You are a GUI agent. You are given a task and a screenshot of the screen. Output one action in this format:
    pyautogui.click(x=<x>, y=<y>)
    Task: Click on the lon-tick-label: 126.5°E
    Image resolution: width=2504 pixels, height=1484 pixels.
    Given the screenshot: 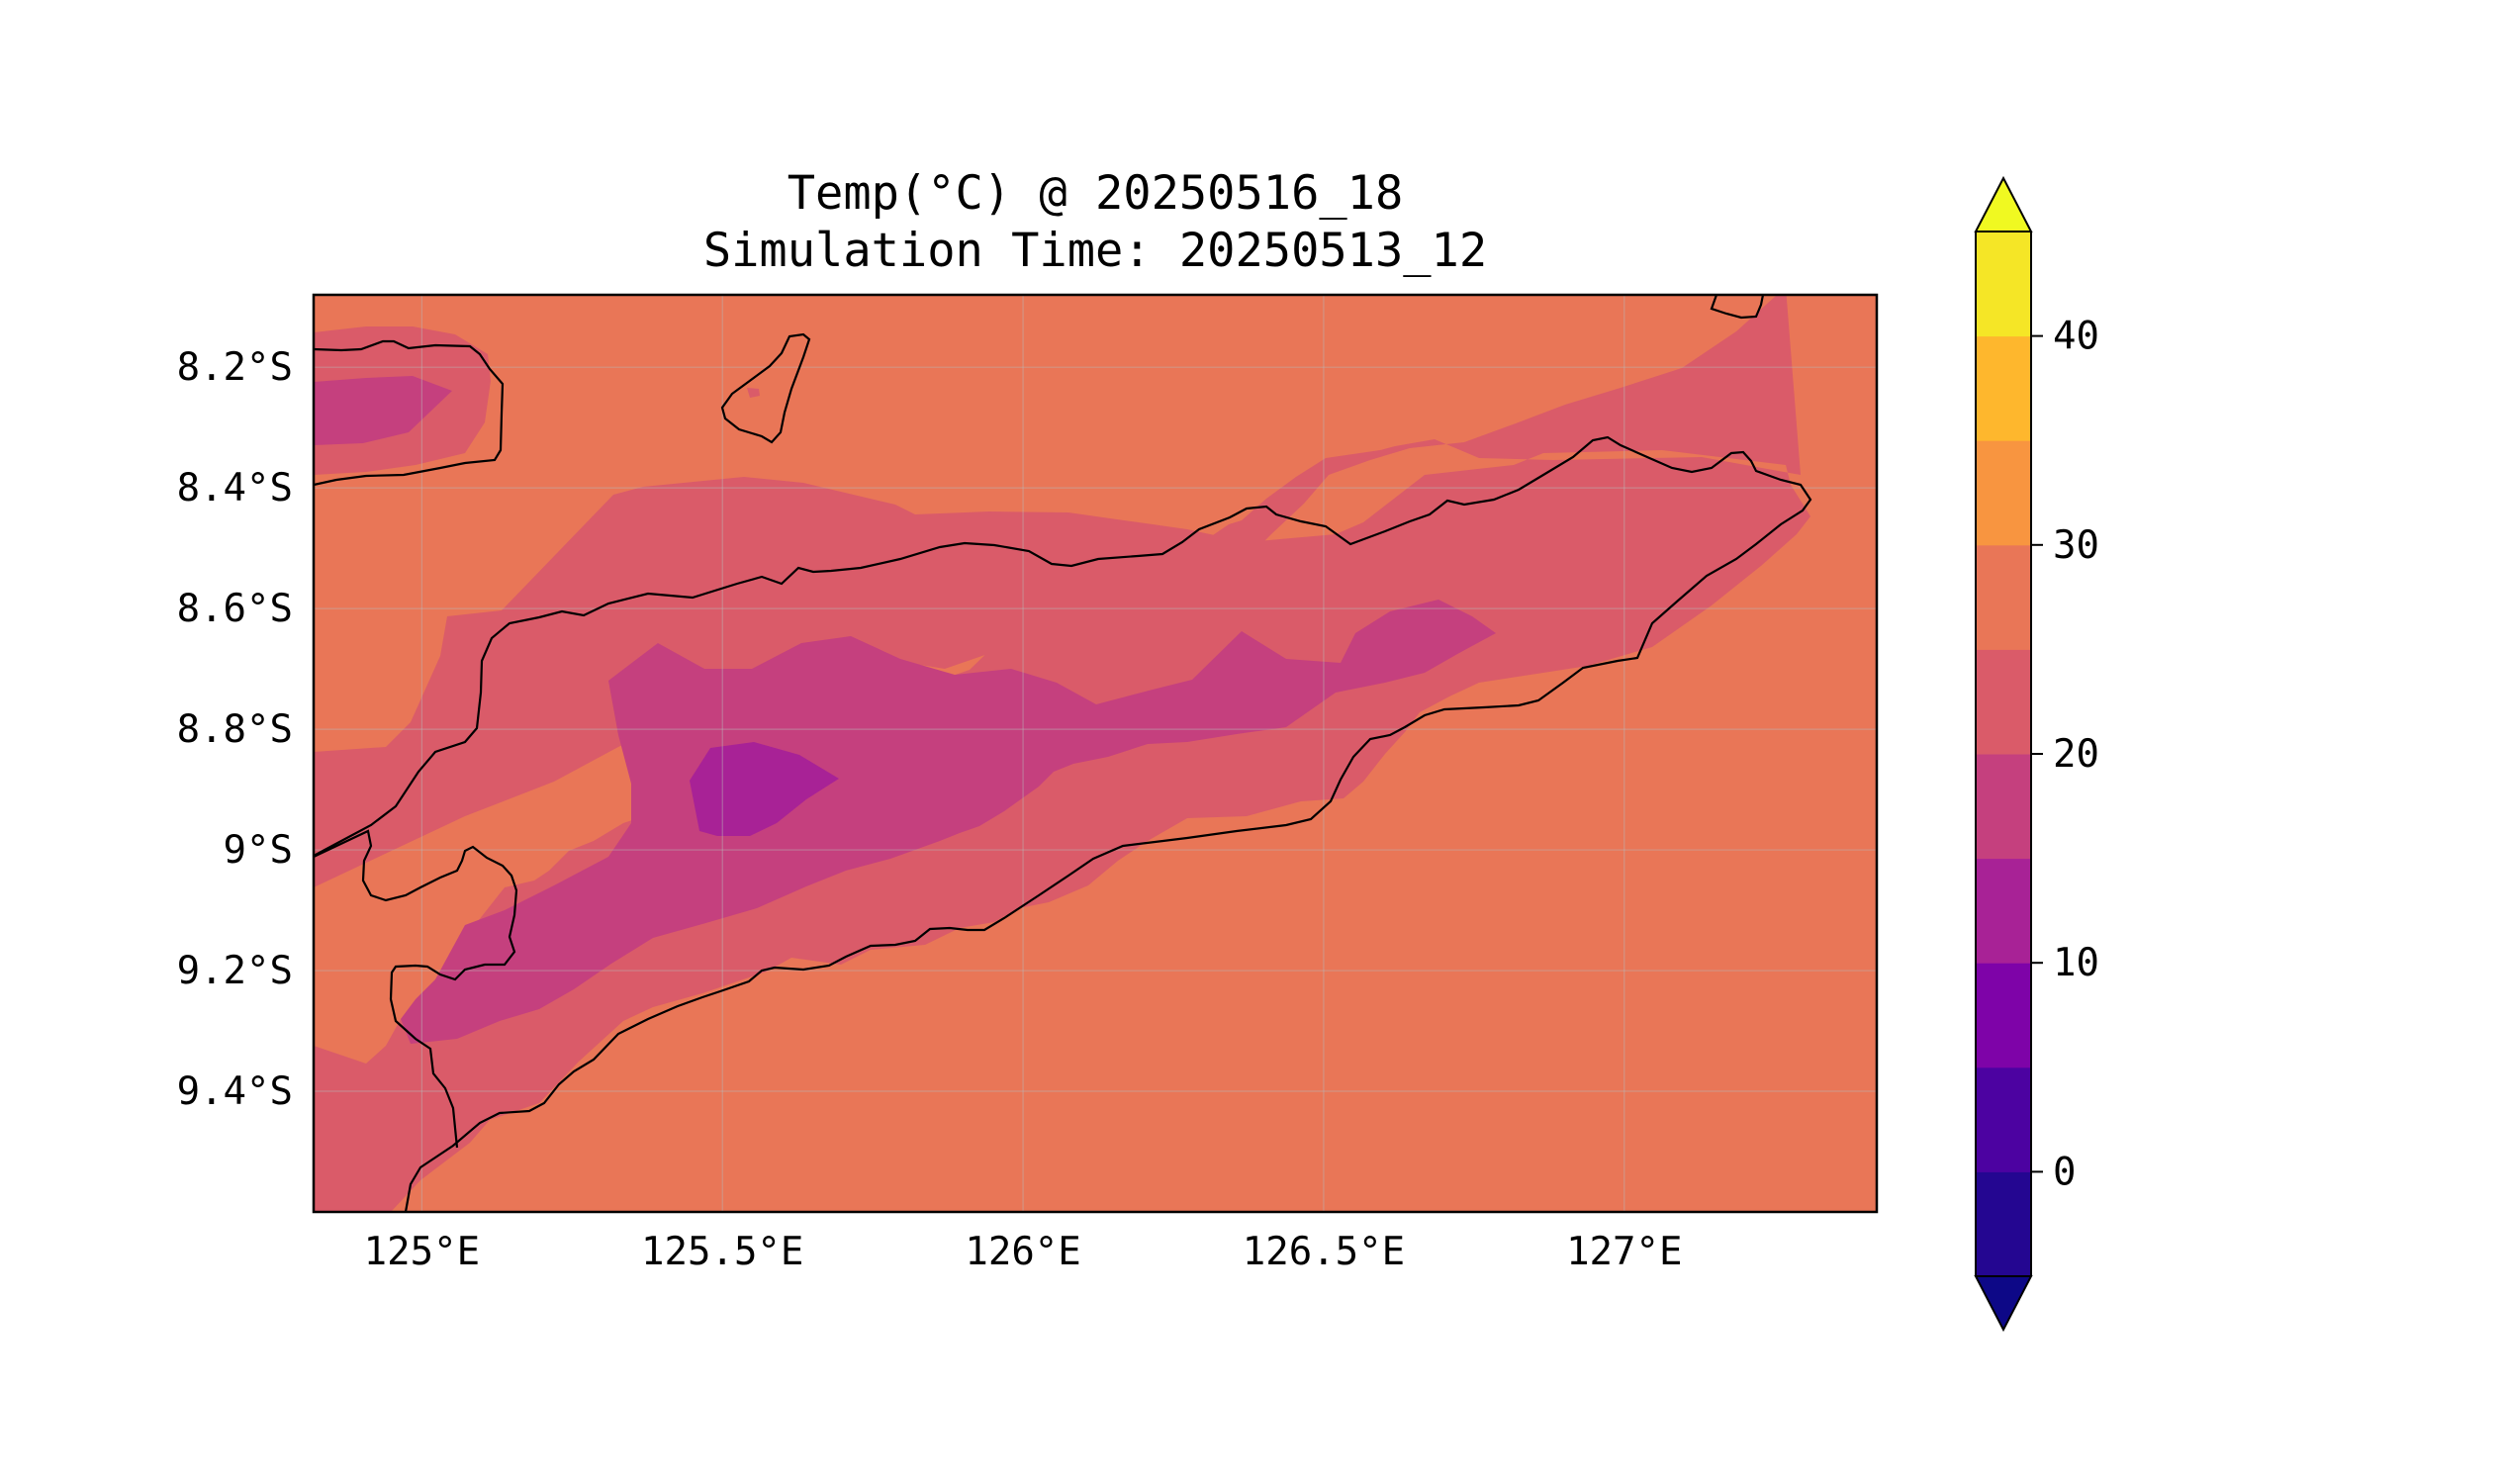 What is the action you would take?
    pyautogui.click(x=1324, y=1252)
    